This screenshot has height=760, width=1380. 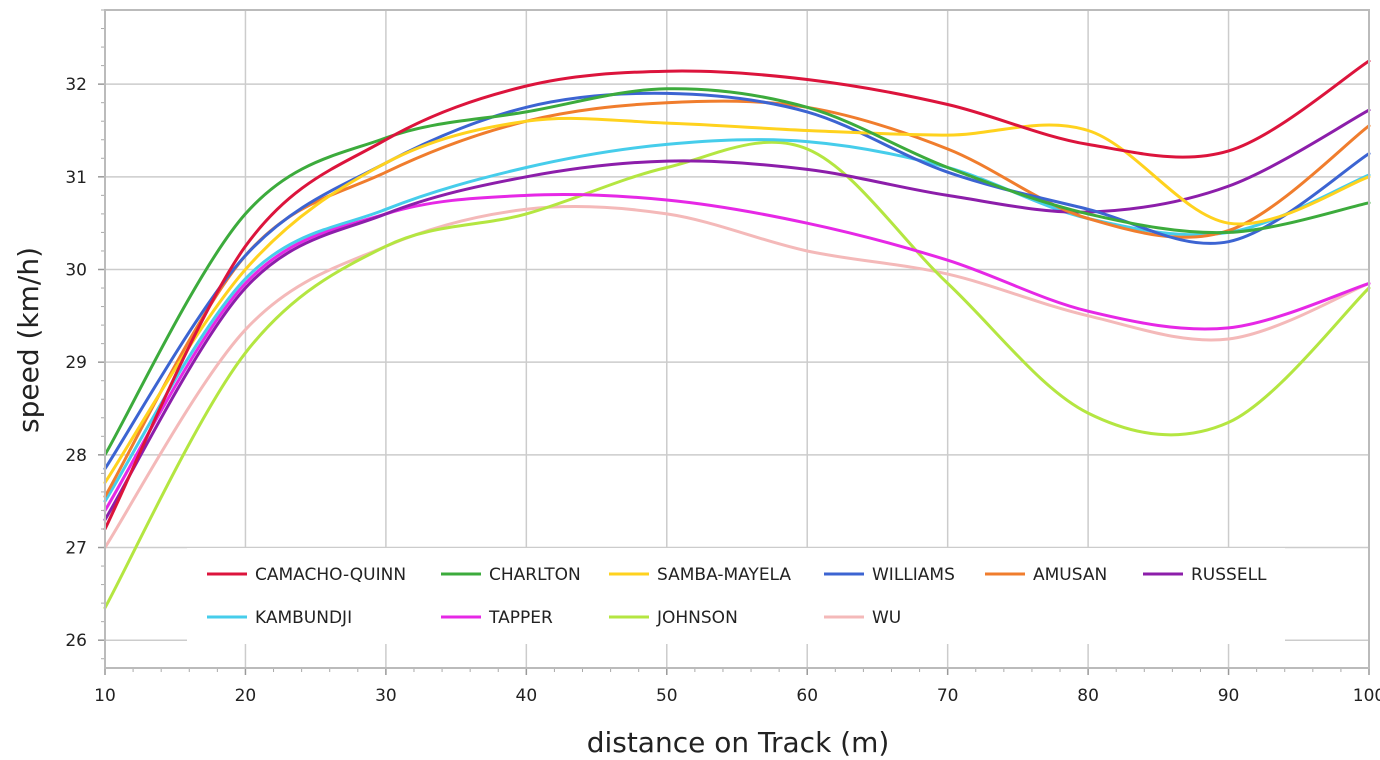 I want to click on legend-label-johnson: JOHNSON, so click(x=697, y=618).